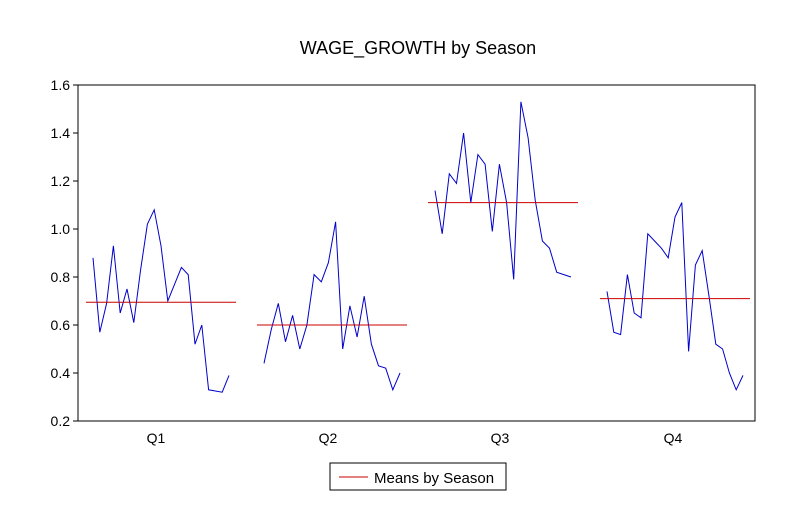 Image resolution: width=804 pixels, height=528 pixels. Describe the element at coordinates (434, 478) in the screenshot. I see `legend-label-means: Means by Season` at that location.